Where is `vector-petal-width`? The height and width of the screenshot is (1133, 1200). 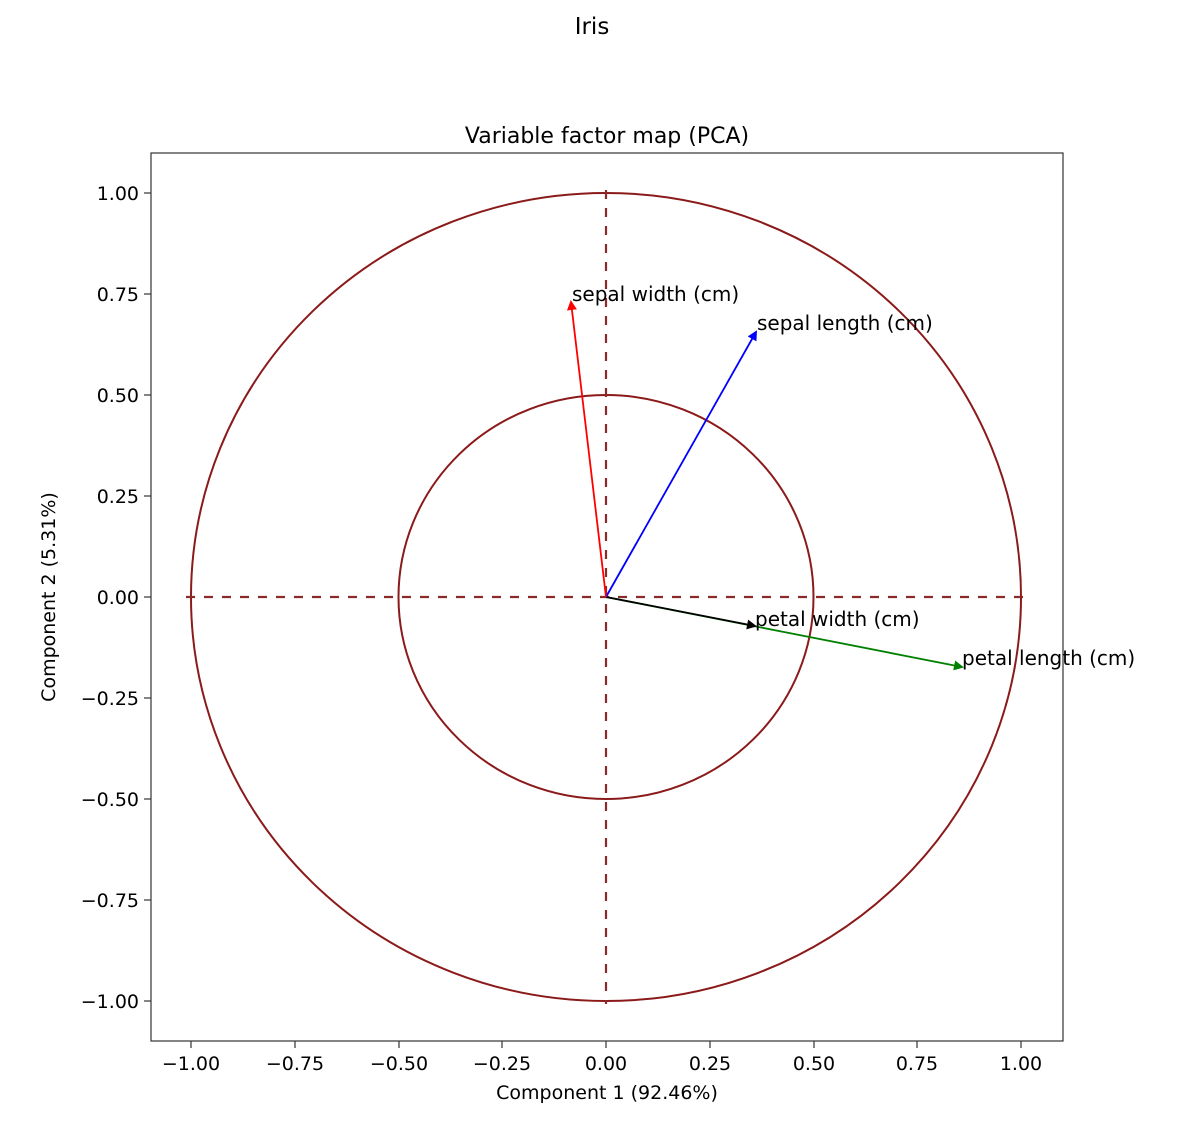 vector-petal-width is located at coordinates (681, 613).